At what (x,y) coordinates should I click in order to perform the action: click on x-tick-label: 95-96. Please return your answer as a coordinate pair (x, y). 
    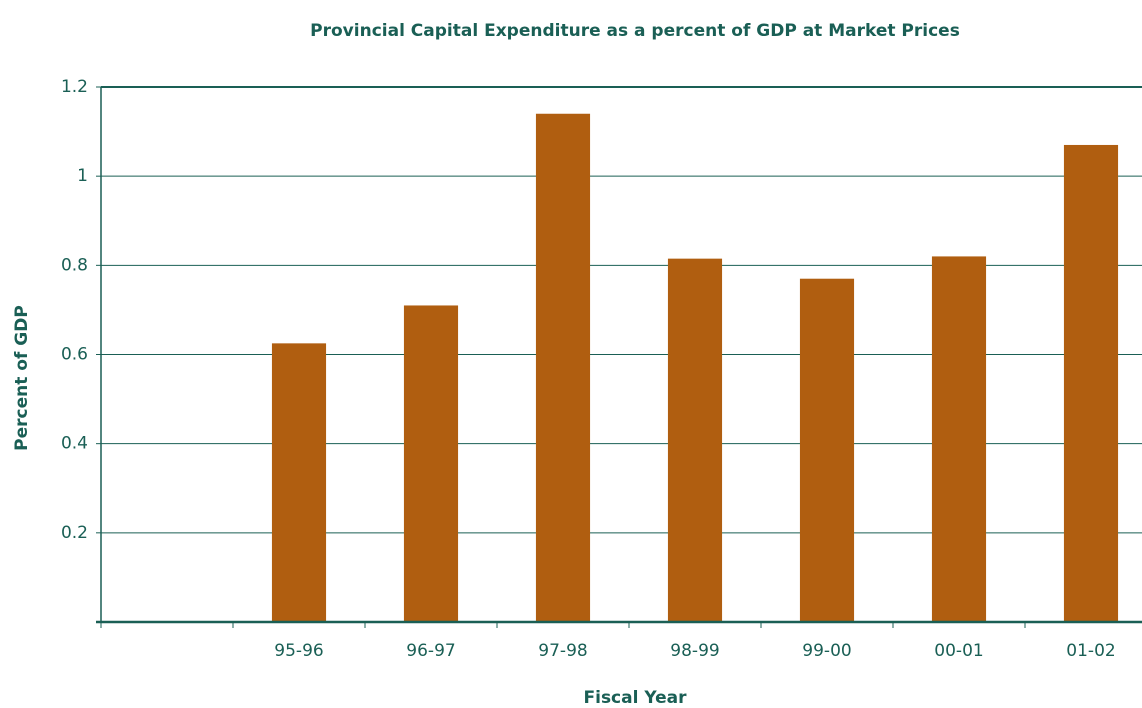
    Looking at the image, I should click on (298, 651).